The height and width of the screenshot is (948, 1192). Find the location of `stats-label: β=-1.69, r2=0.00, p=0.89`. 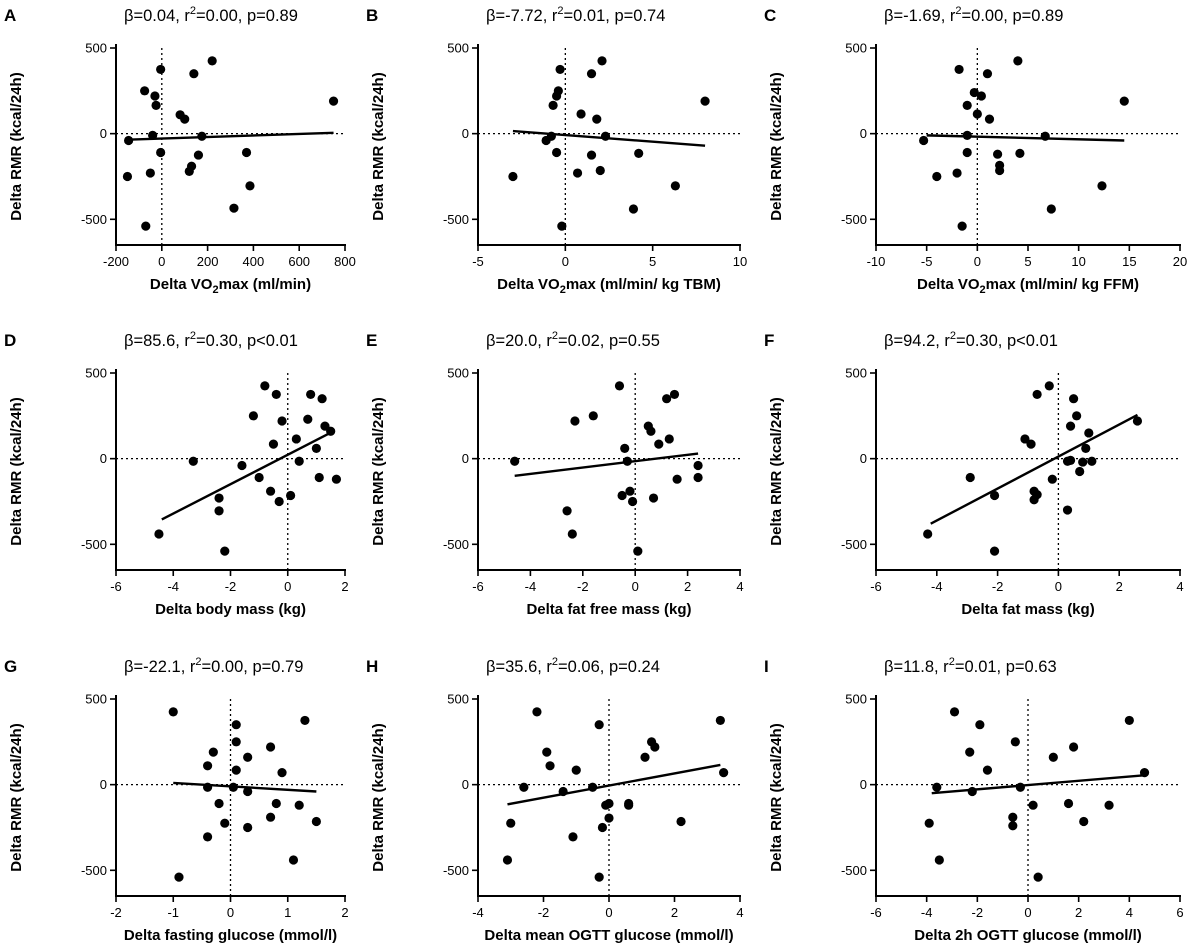

stats-label: β=-1.69, r2=0.00, p=0.89 is located at coordinates (973, 15).